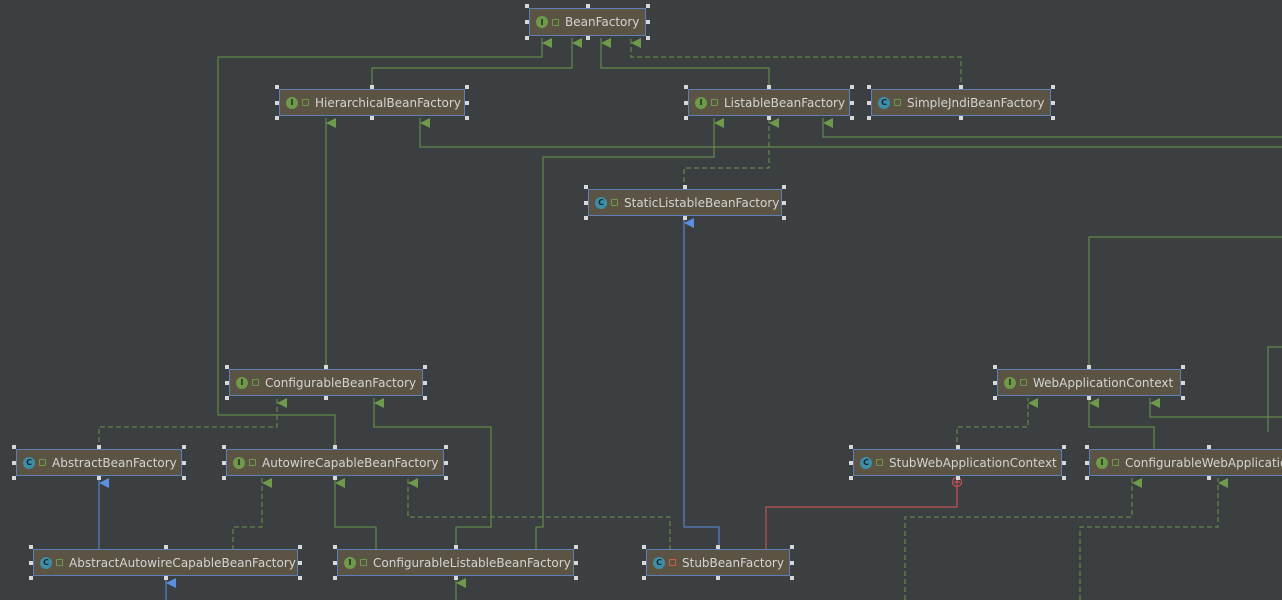 This screenshot has width=1282, height=600. What do you see at coordinates (961, 102) in the screenshot?
I see `class-node: C SimpleJndiBeanFactory` at bounding box center [961, 102].